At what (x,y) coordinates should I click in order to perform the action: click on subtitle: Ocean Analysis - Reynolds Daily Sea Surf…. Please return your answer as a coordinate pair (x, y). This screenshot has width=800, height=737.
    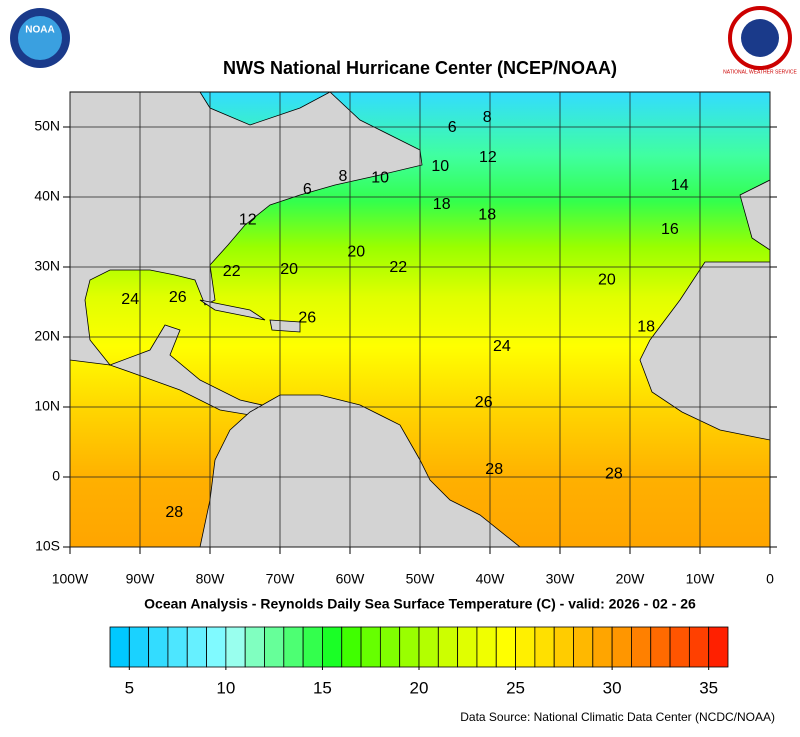
    Looking at the image, I should click on (420, 604).